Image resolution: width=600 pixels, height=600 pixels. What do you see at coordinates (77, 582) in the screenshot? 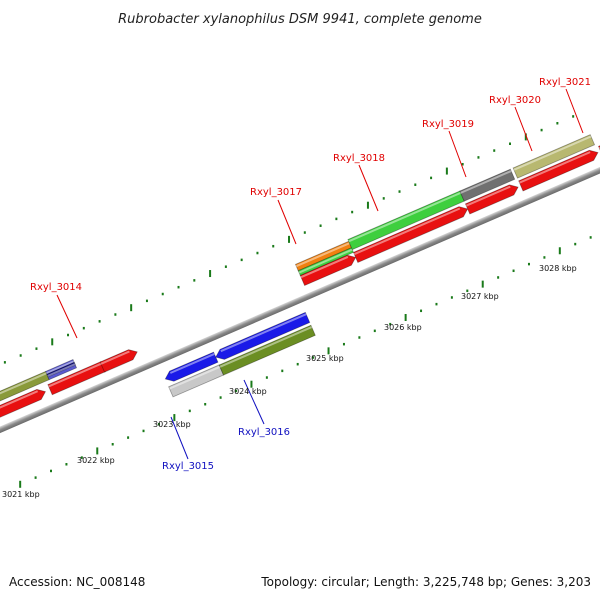
I see `accession-text: Accession: NC_008148` at bounding box center [77, 582].